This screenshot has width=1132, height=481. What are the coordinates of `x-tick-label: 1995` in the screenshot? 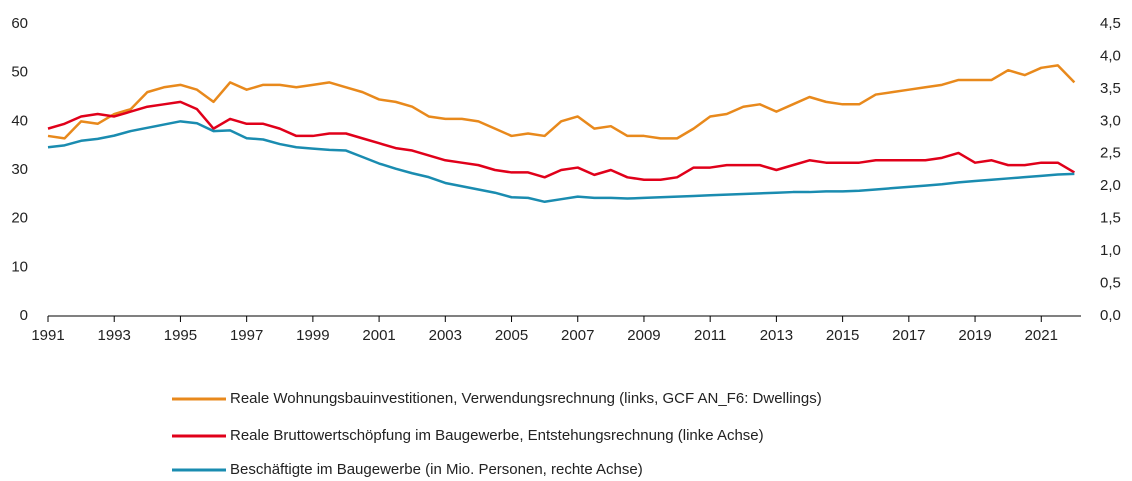 It's located at (180, 335).